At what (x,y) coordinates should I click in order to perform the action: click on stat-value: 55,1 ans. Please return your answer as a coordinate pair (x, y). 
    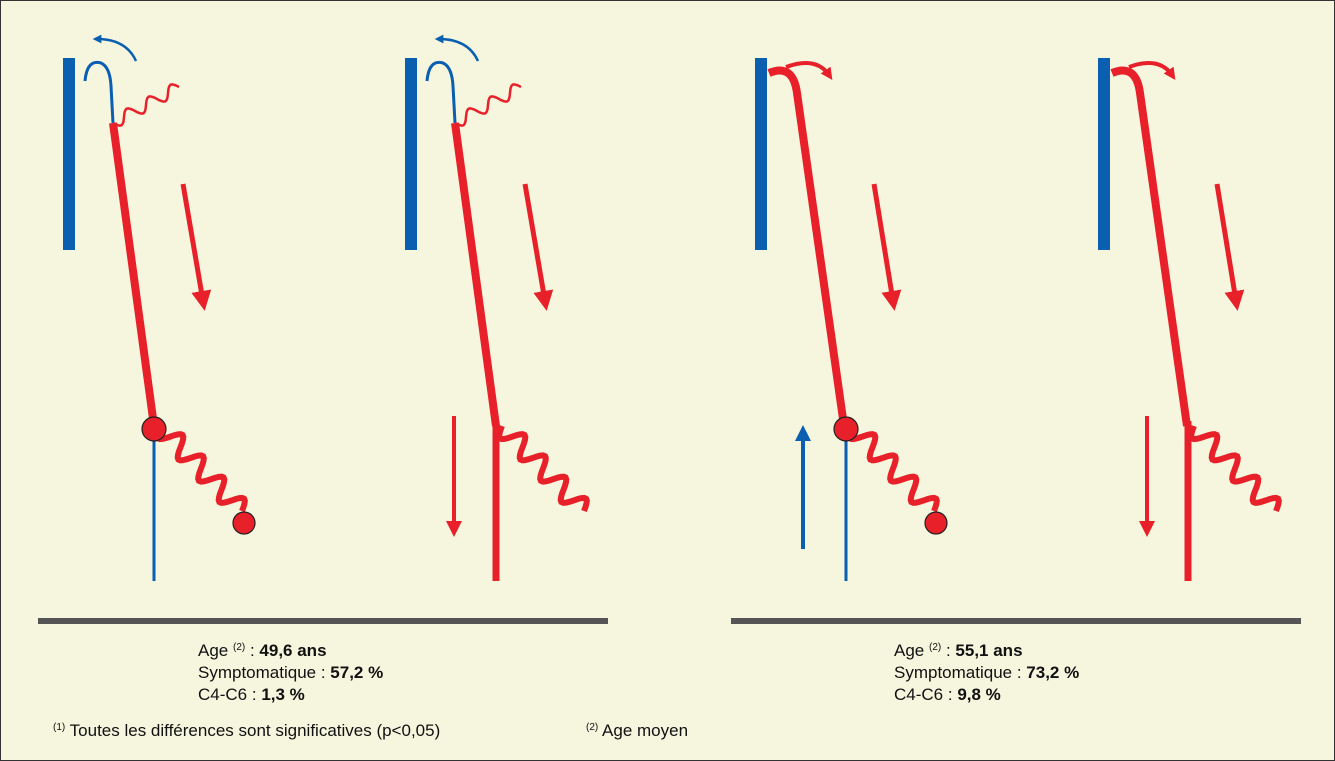
    Looking at the image, I should click on (989, 650).